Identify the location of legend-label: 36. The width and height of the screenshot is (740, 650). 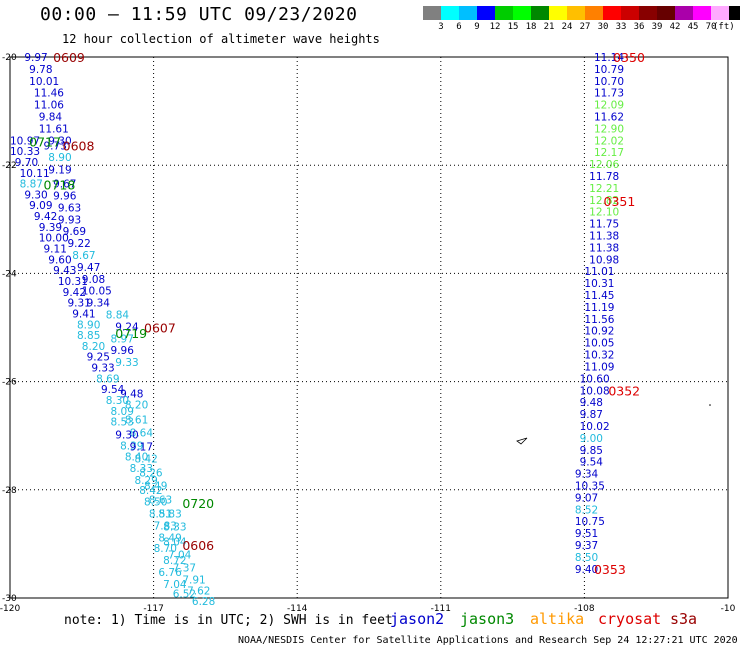
(639, 27).